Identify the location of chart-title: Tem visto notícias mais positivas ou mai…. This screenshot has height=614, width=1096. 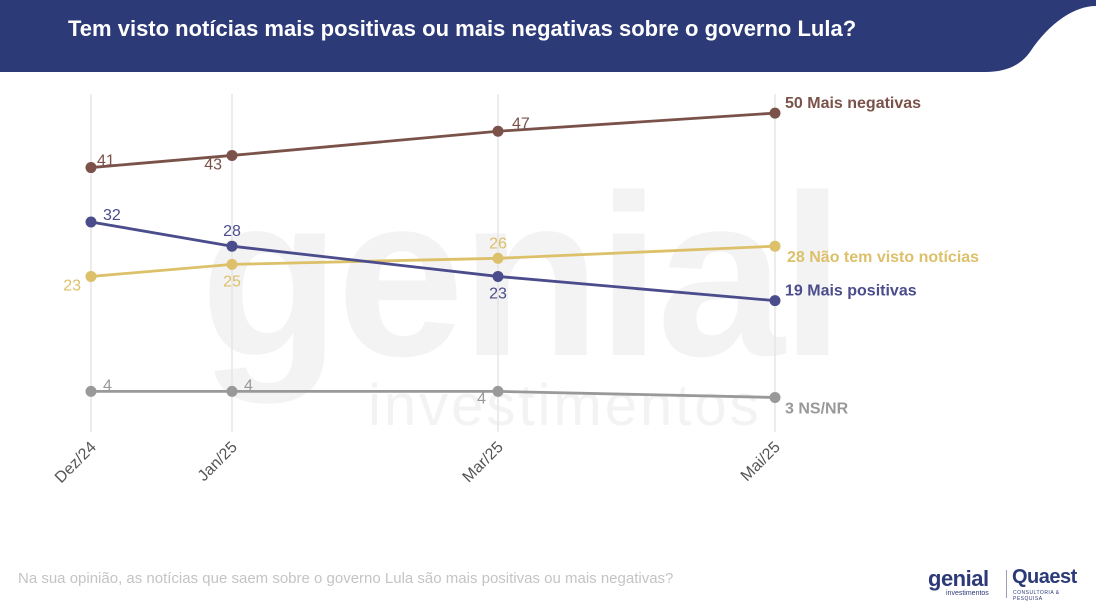
(462, 28).